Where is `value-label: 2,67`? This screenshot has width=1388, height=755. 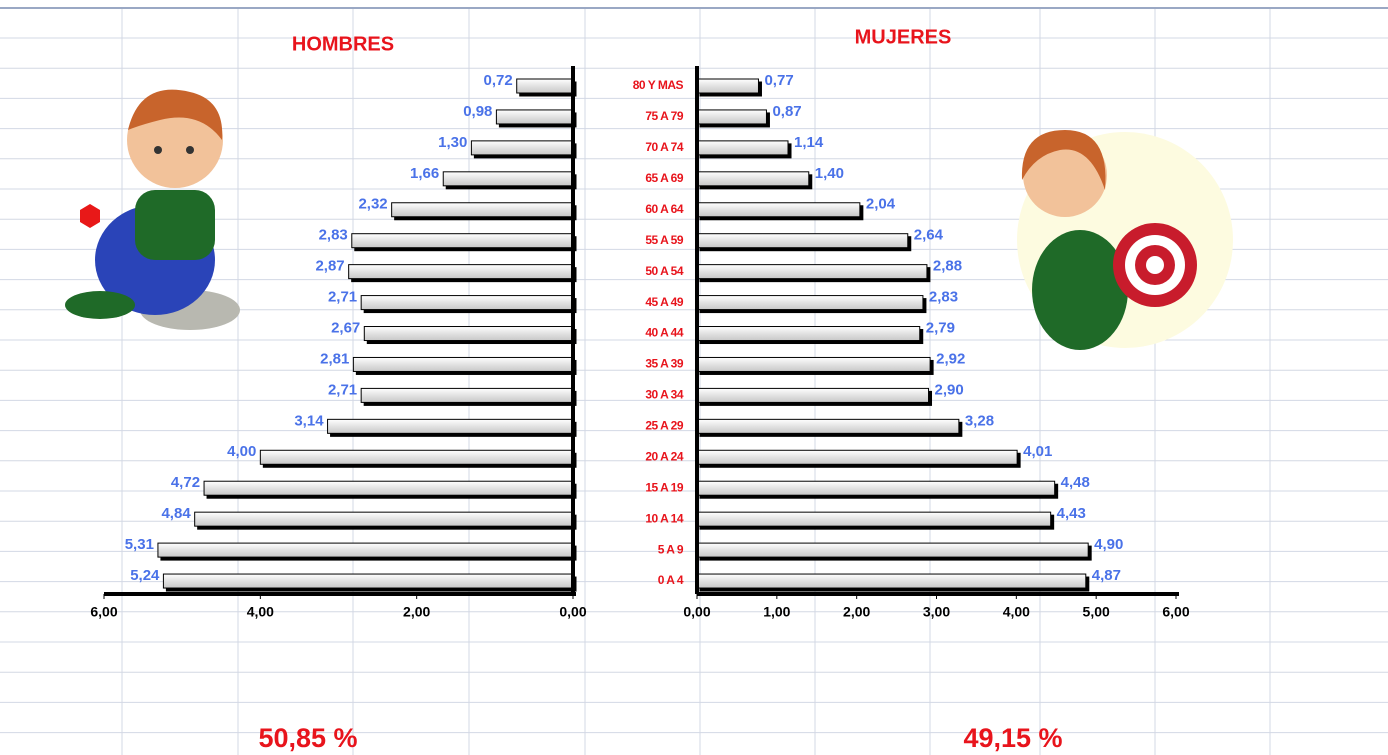 value-label: 2,67 is located at coordinates (345, 327).